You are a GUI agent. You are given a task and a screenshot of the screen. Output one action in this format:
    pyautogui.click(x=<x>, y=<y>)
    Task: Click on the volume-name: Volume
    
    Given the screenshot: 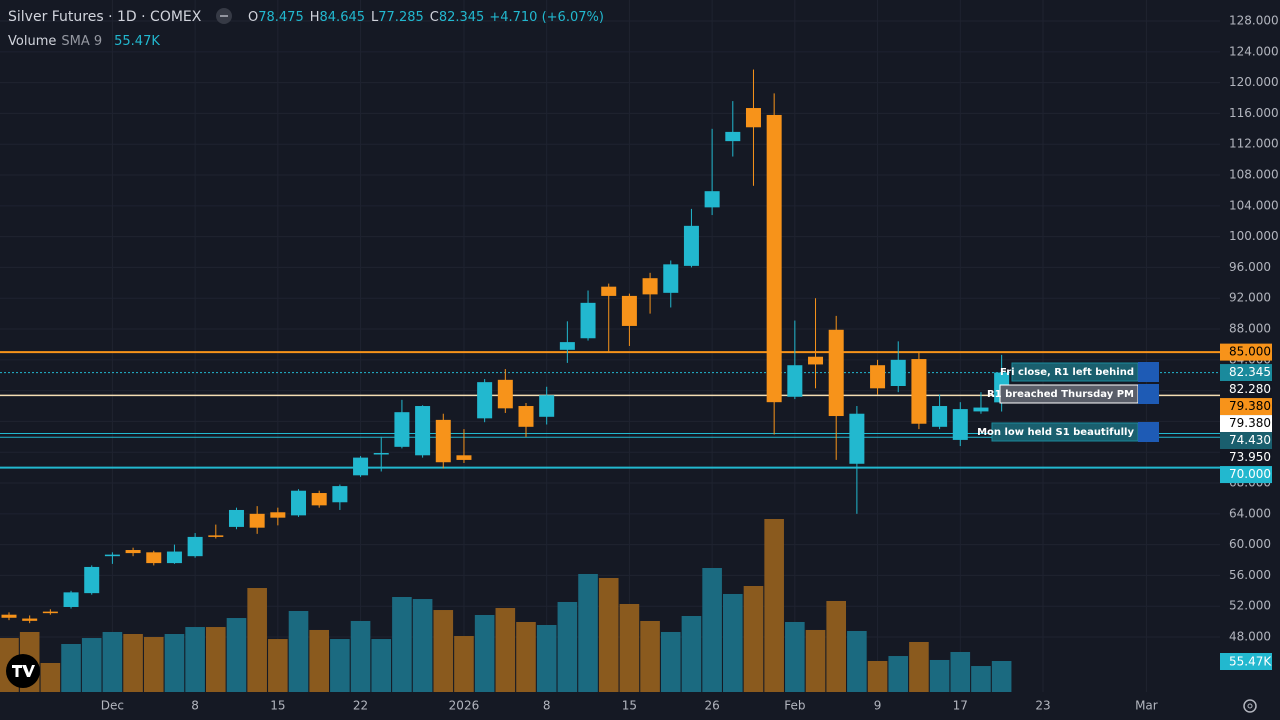 What is the action you would take?
    pyautogui.click(x=32, y=41)
    